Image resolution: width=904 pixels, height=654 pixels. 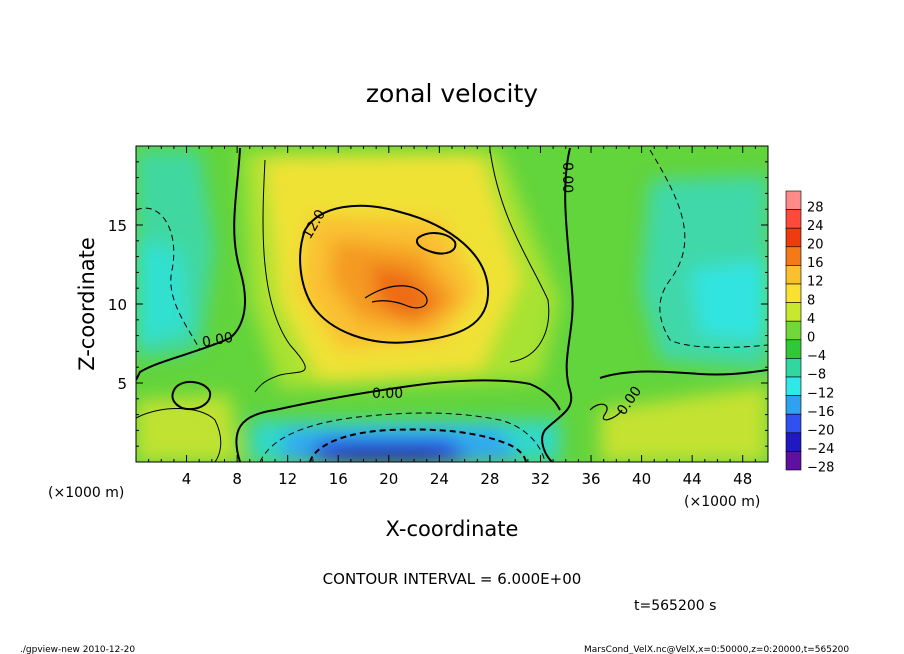 What do you see at coordinates (811, 300) in the screenshot?
I see `colorbar-label-8: 8` at bounding box center [811, 300].